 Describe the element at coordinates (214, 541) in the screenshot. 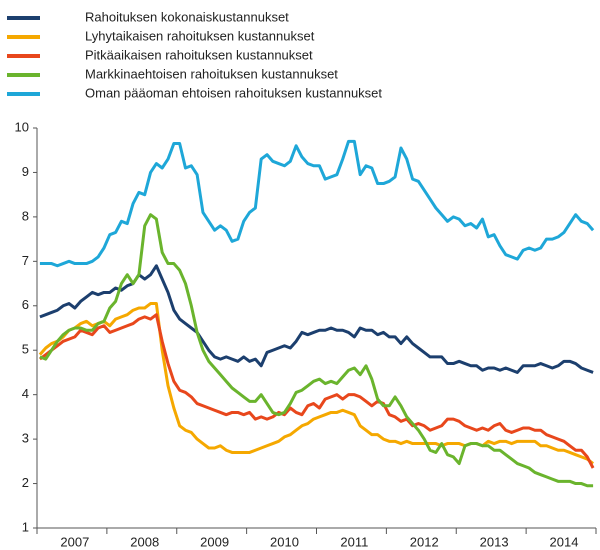

I see `x-tick-label: 2009` at that location.